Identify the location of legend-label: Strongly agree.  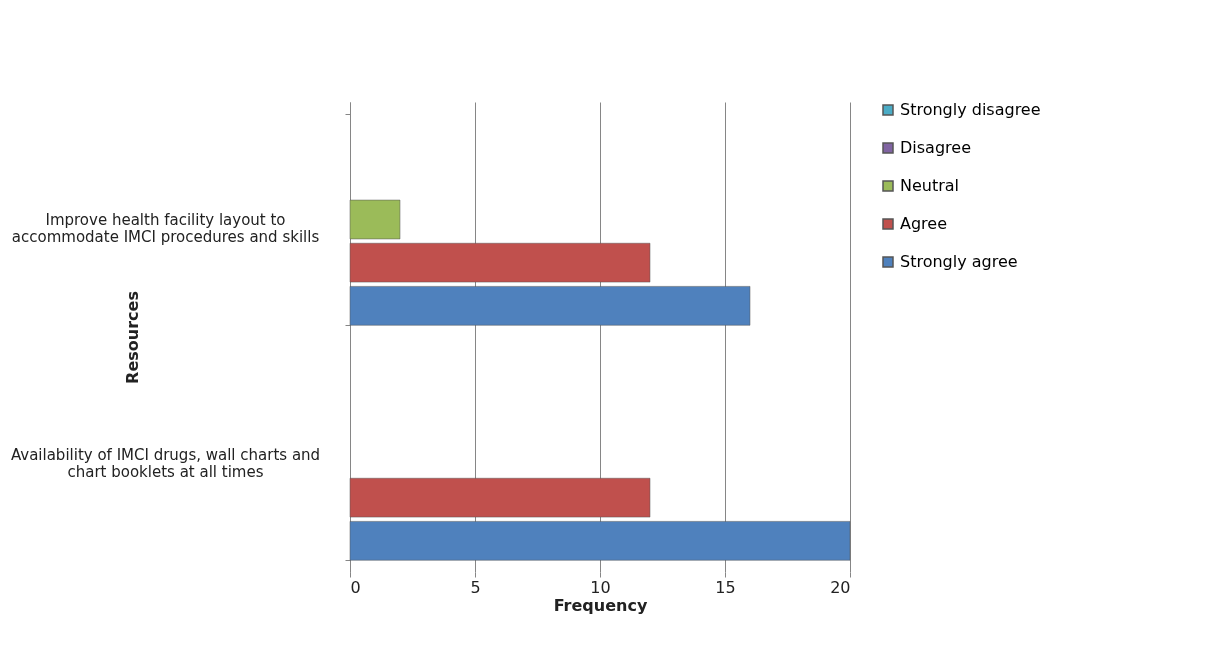
(959, 261).